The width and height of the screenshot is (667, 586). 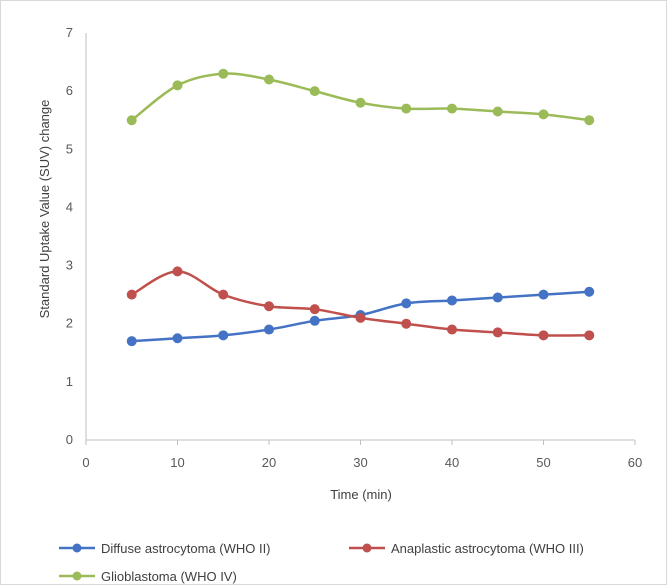 I want to click on x-axis: 0 10 20 30 40 50 60, so click(x=362, y=454).